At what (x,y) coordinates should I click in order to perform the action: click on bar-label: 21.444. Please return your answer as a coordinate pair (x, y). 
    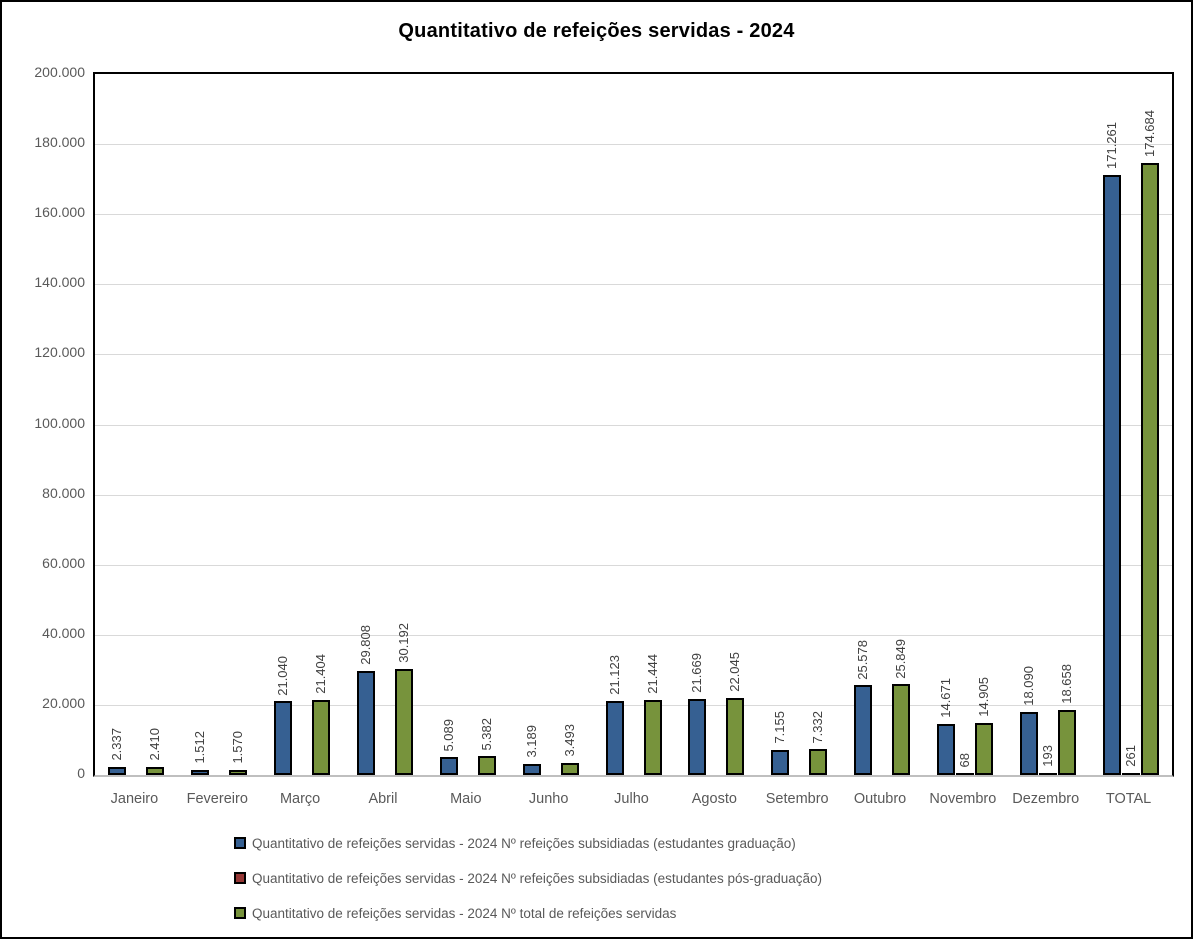
    Looking at the image, I should click on (652, 674).